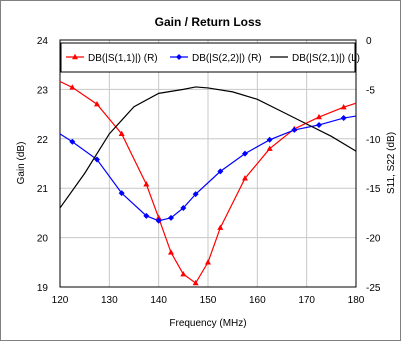 This screenshot has height=341, width=401. I want to click on x-tick-label: 150, so click(208, 300).